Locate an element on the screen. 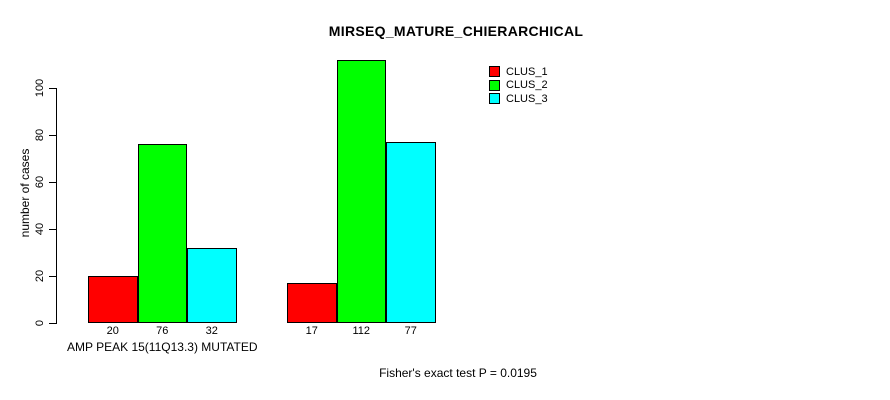  legend-label-clus_2: CLUS_2 is located at coordinates (527, 85).